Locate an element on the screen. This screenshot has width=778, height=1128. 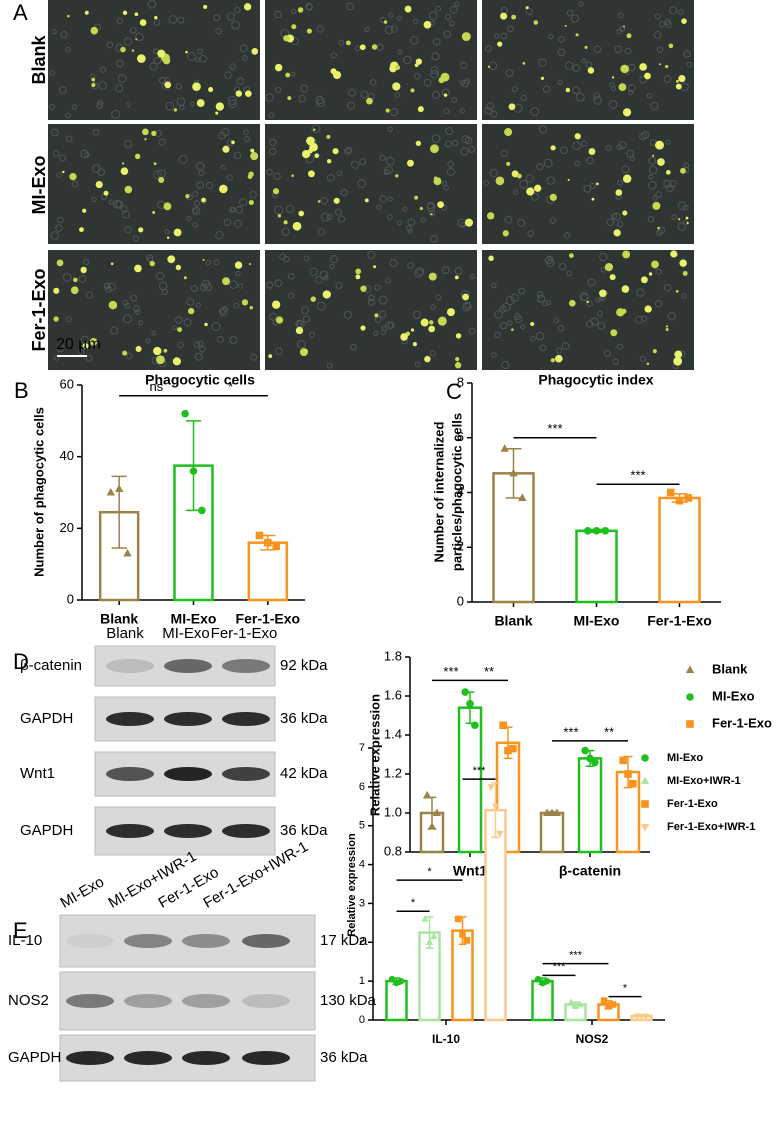
y-tick-label: 1.2 is located at coordinates (393, 772).